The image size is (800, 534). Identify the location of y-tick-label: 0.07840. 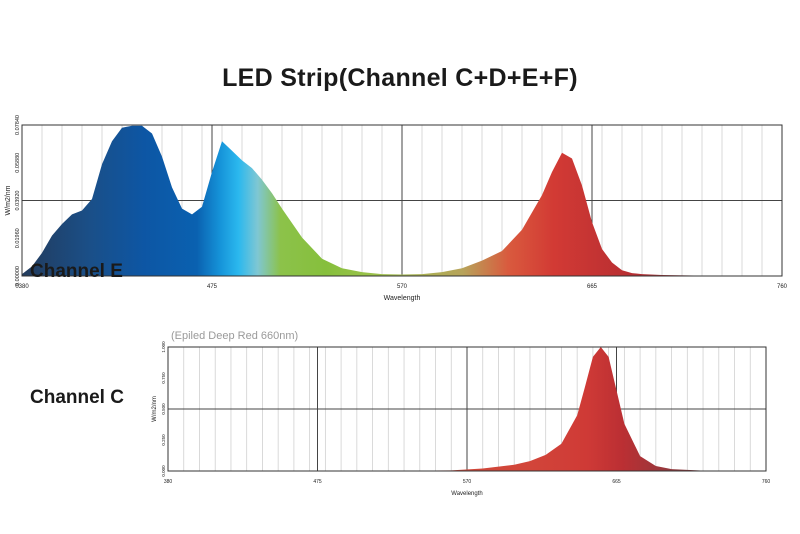
(18, 125).